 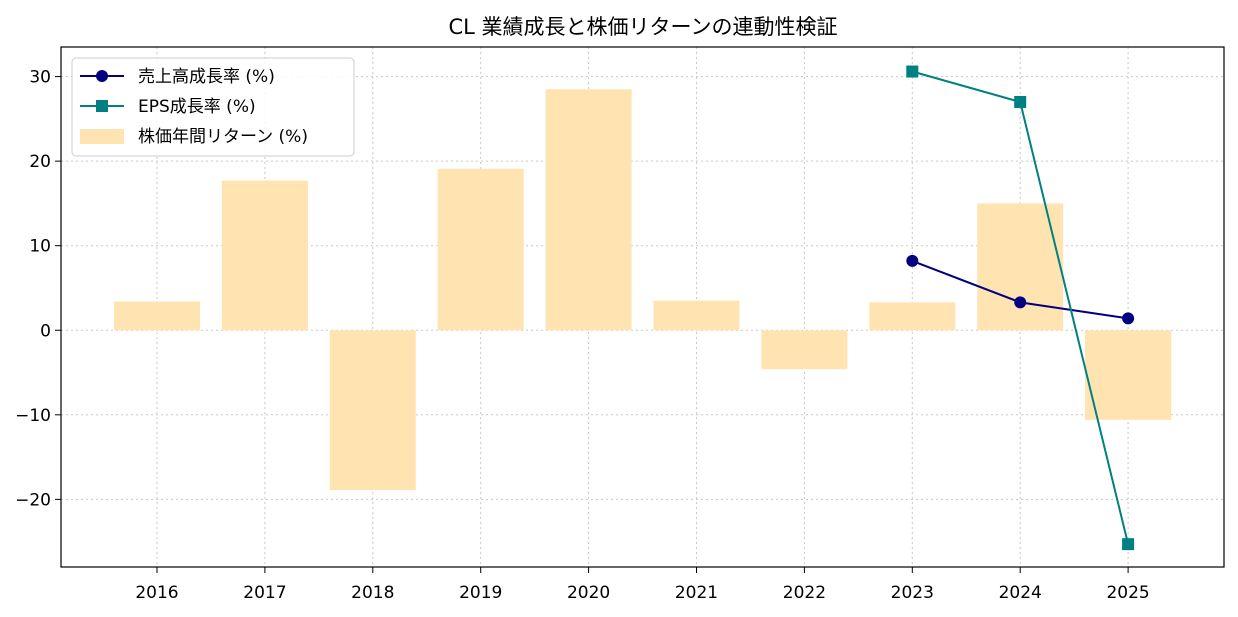 I want to click on x-tick-label: 2023, so click(x=912, y=593).